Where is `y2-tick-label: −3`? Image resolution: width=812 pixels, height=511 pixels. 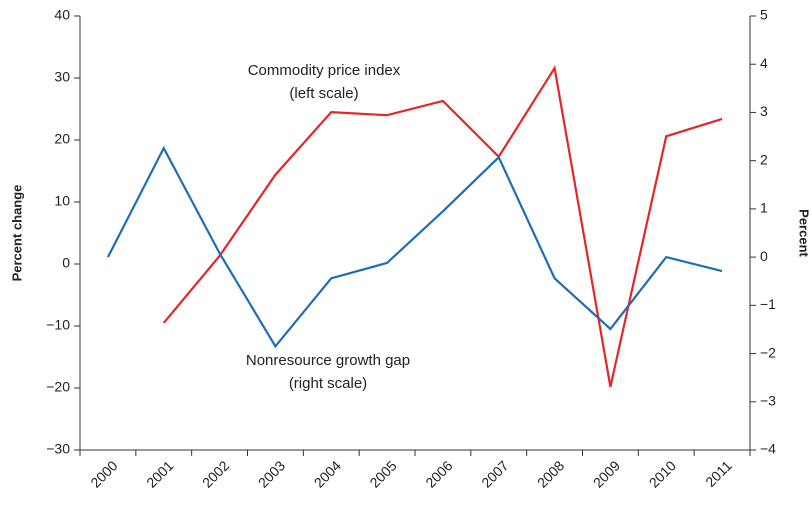 y2-tick-label: −3 is located at coordinates (768, 400).